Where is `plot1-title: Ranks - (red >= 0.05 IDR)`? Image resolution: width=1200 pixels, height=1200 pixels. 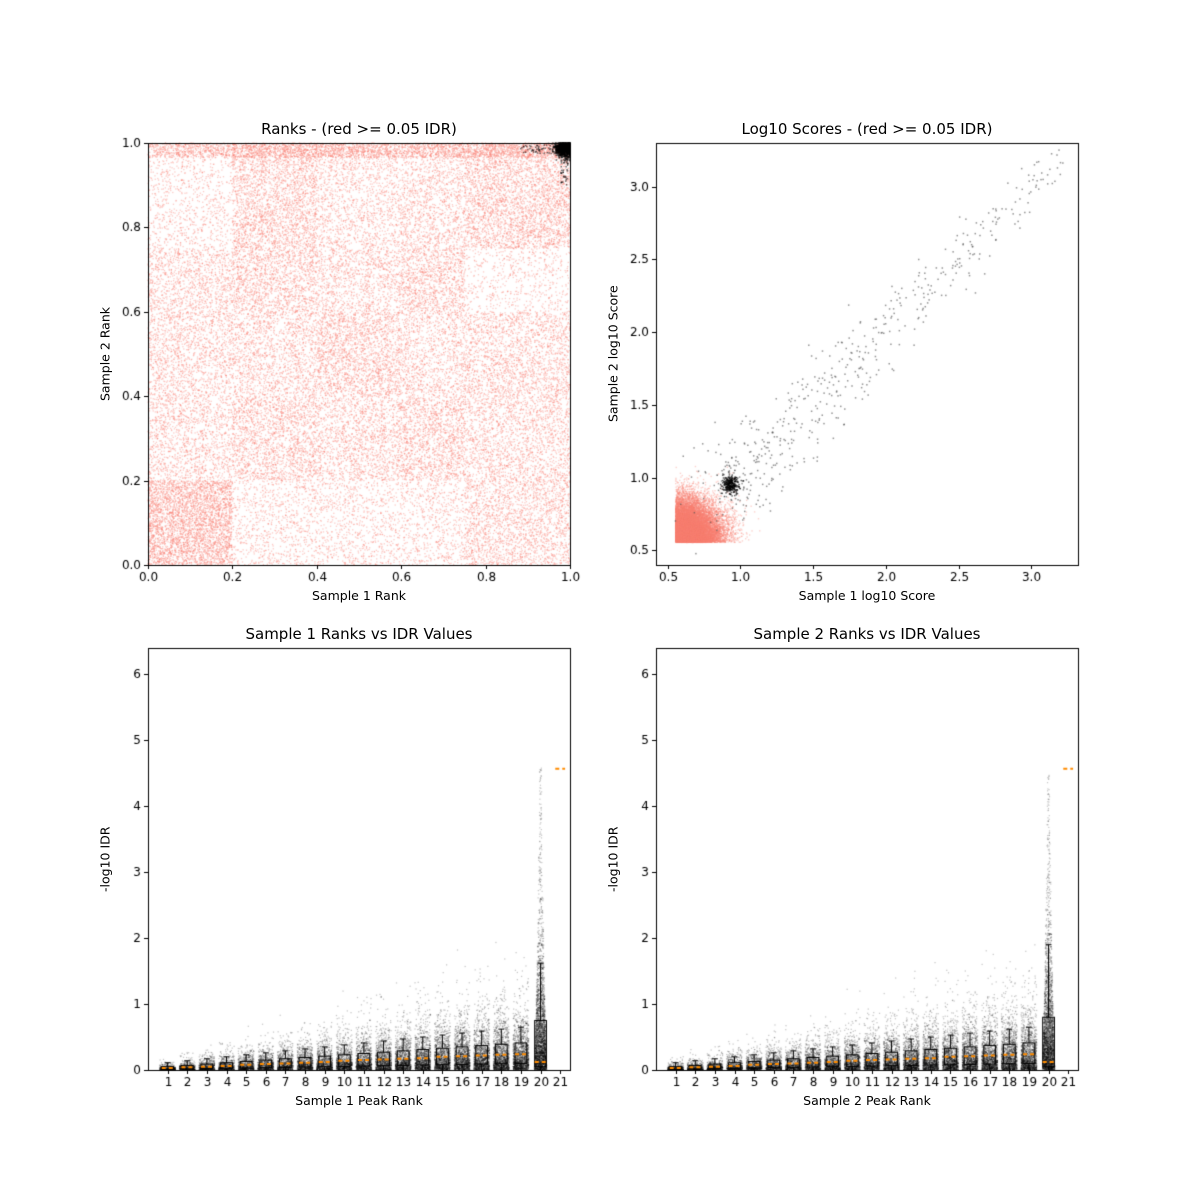
plot1-title: Ranks - (red >= 0.05 IDR) is located at coordinates (359, 129).